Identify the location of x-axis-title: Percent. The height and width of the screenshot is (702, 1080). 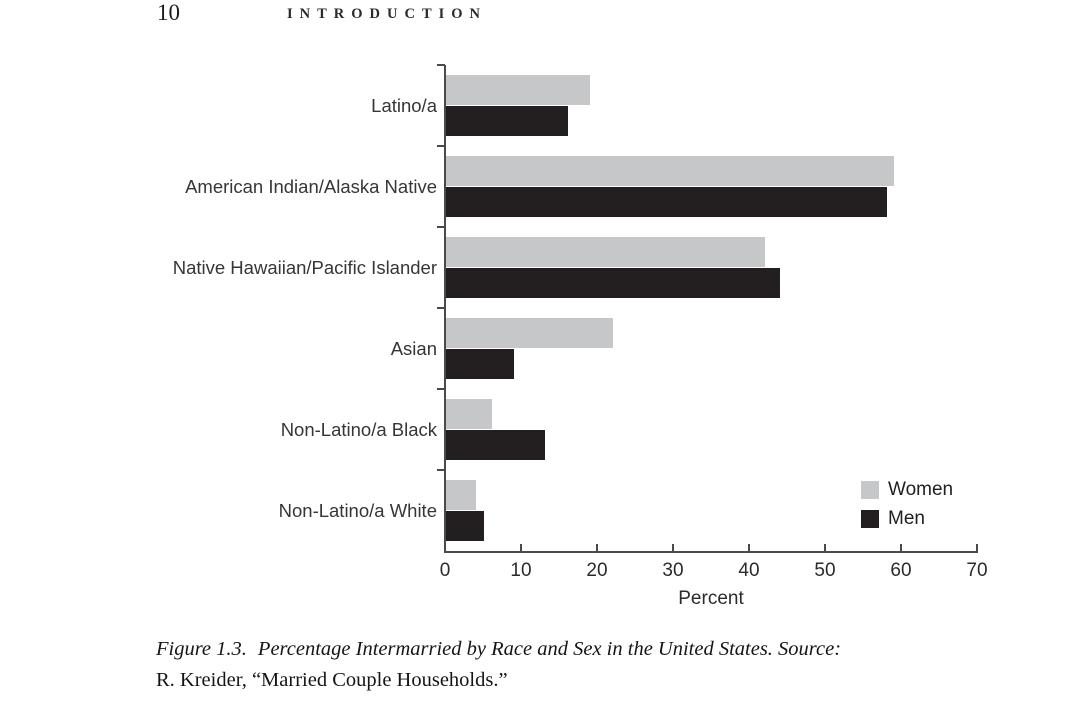
(711, 598).